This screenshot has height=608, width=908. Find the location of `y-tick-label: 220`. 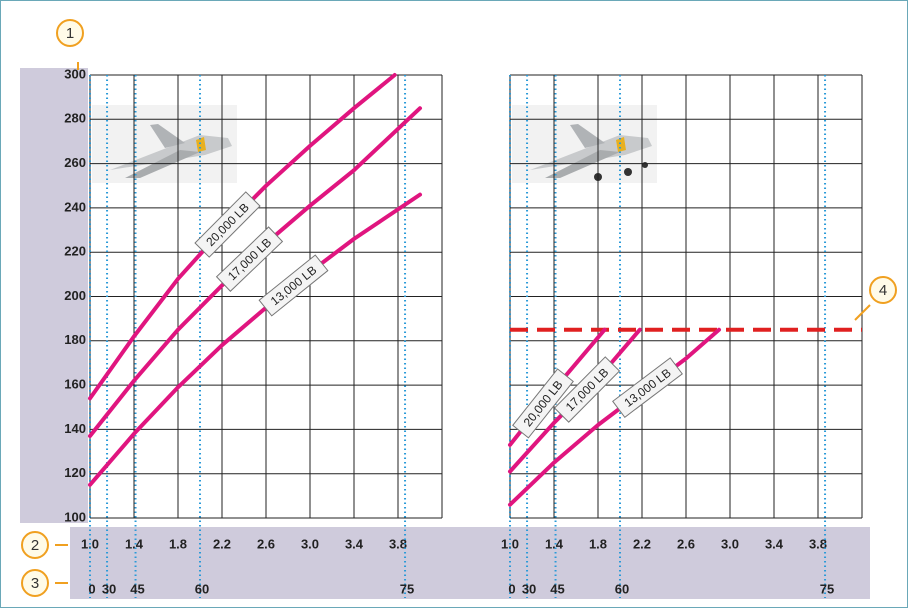

y-tick-label: 220 is located at coordinates (75, 251).